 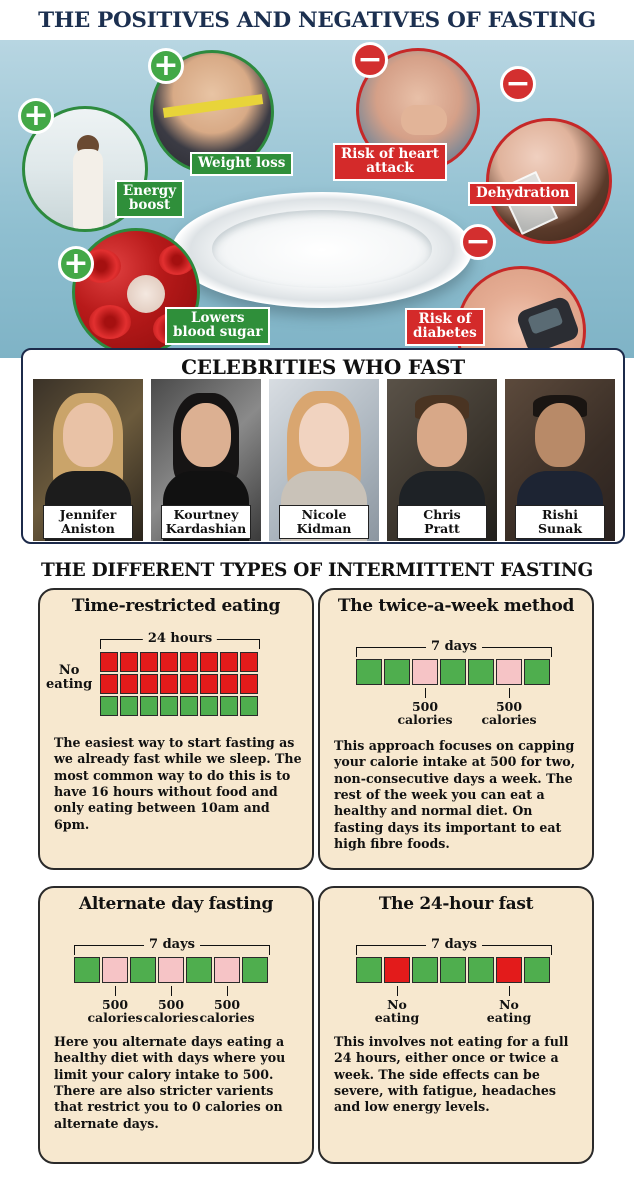 What do you see at coordinates (442, 522) in the screenshot?
I see `celebrity-name: Chris Pratt` at bounding box center [442, 522].